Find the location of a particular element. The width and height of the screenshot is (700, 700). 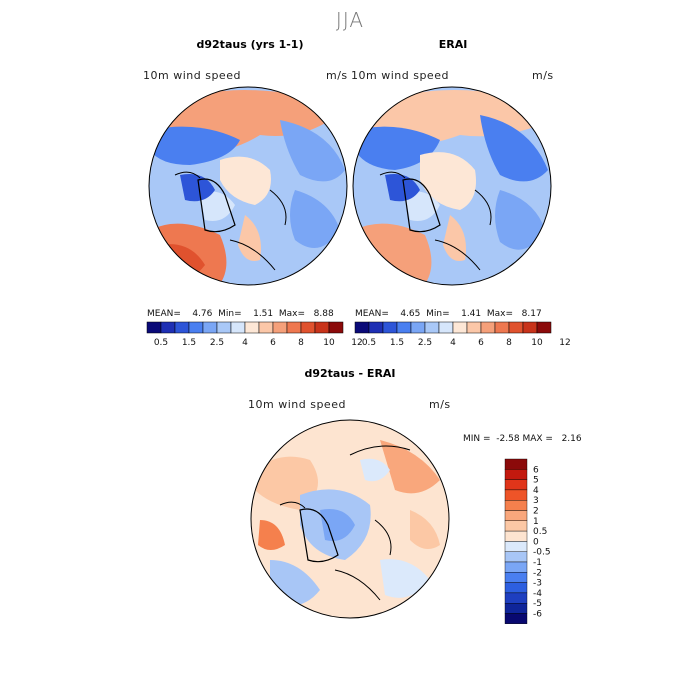

panel-title-diff: d92taus - ERAI is located at coordinates (350, 373).